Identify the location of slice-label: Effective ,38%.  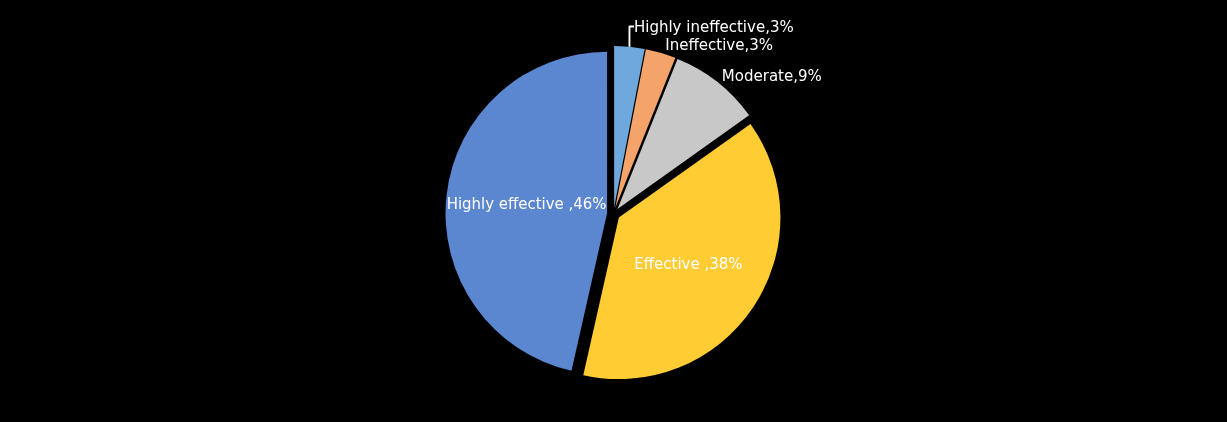
(688, 263).